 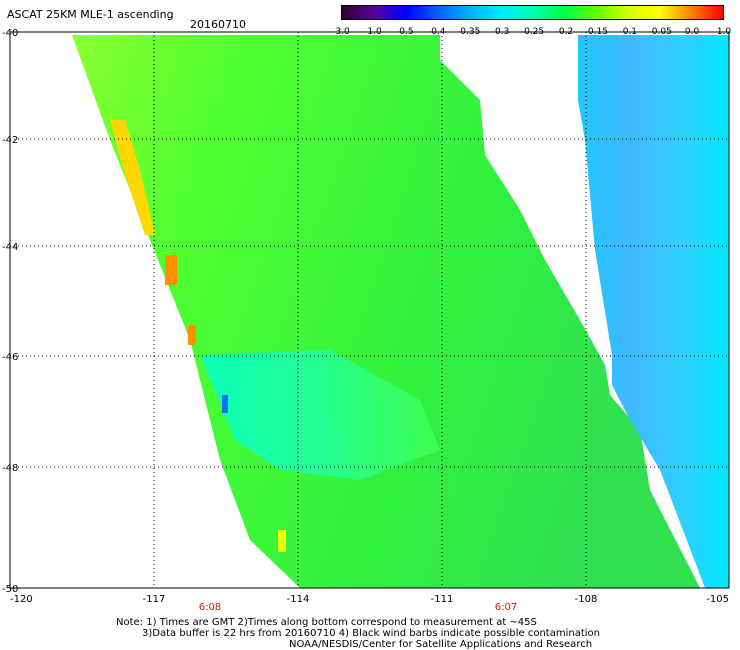 I want to click on longitude-label: -117, so click(x=154, y=599).